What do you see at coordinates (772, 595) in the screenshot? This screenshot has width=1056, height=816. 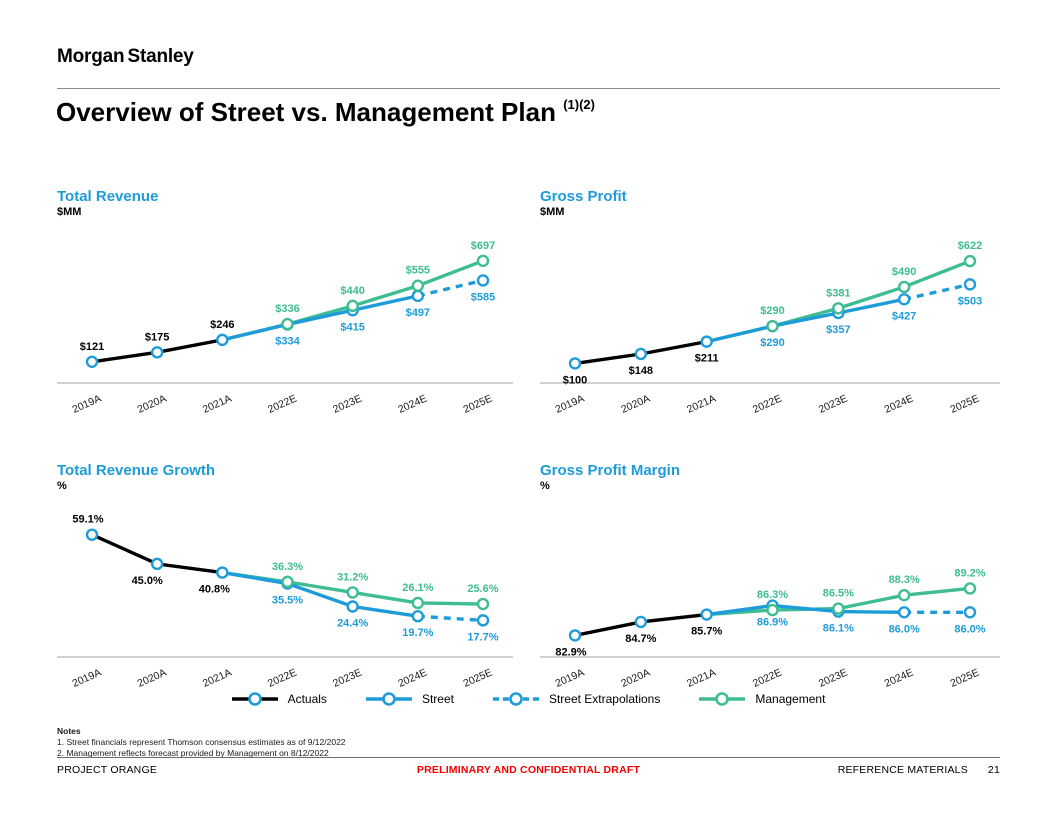 I see `svg-text: 86.3%` at bounding box center [772, 595].